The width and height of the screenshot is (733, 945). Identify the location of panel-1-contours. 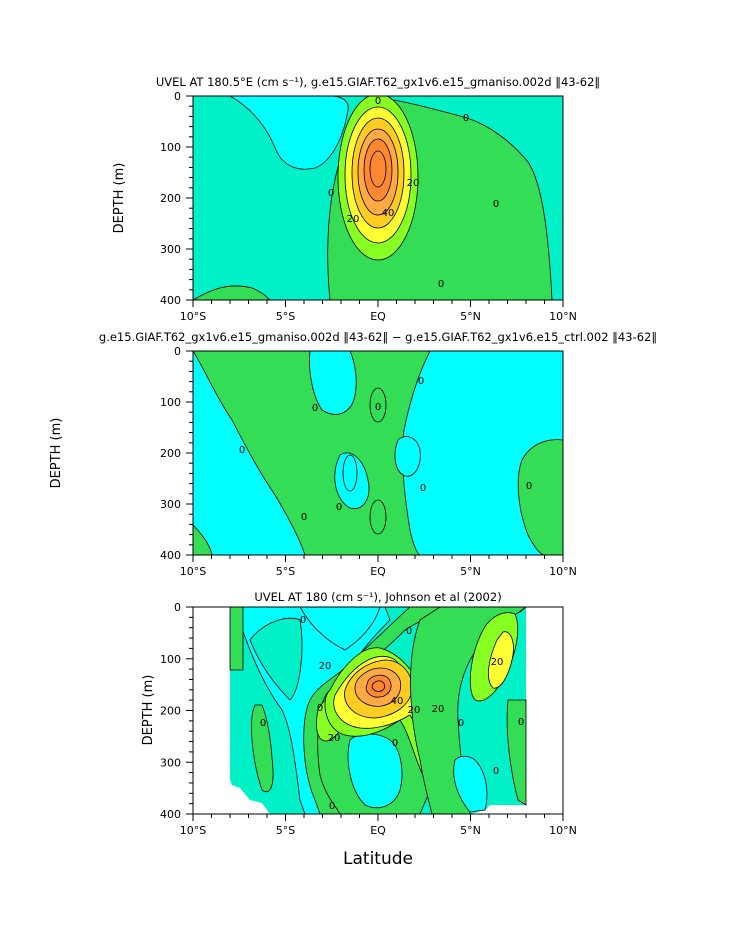
(378, 198).